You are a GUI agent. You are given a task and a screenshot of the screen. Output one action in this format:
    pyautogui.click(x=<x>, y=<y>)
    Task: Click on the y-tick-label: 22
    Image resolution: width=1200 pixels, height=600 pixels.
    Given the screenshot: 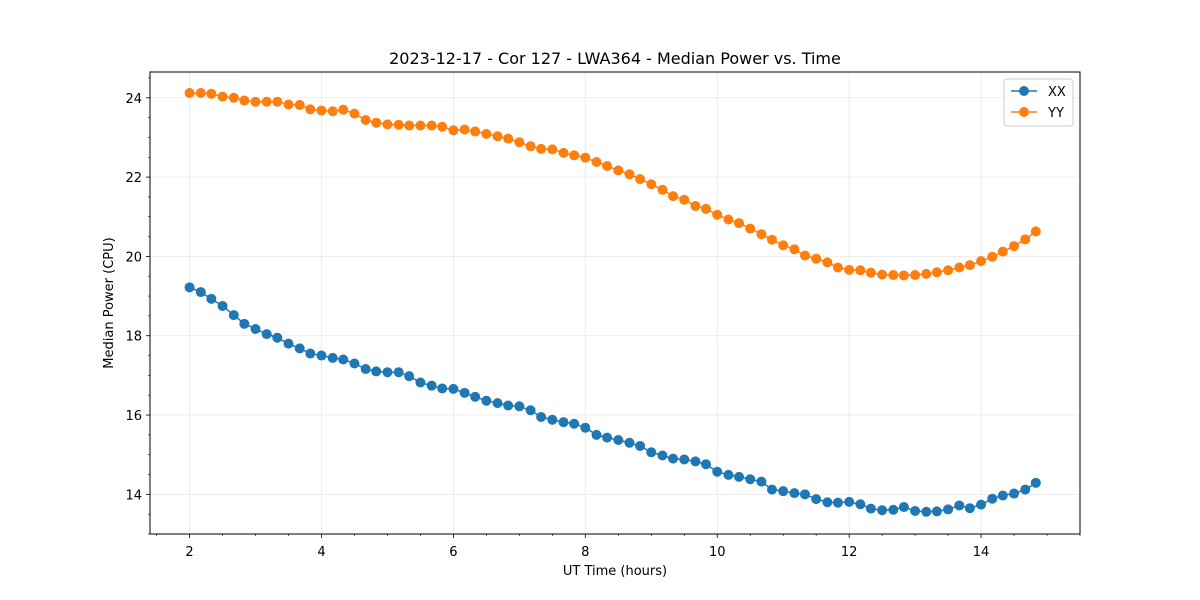 What is the action you would take?
    pyautogui.click(x=133, y=178)
    